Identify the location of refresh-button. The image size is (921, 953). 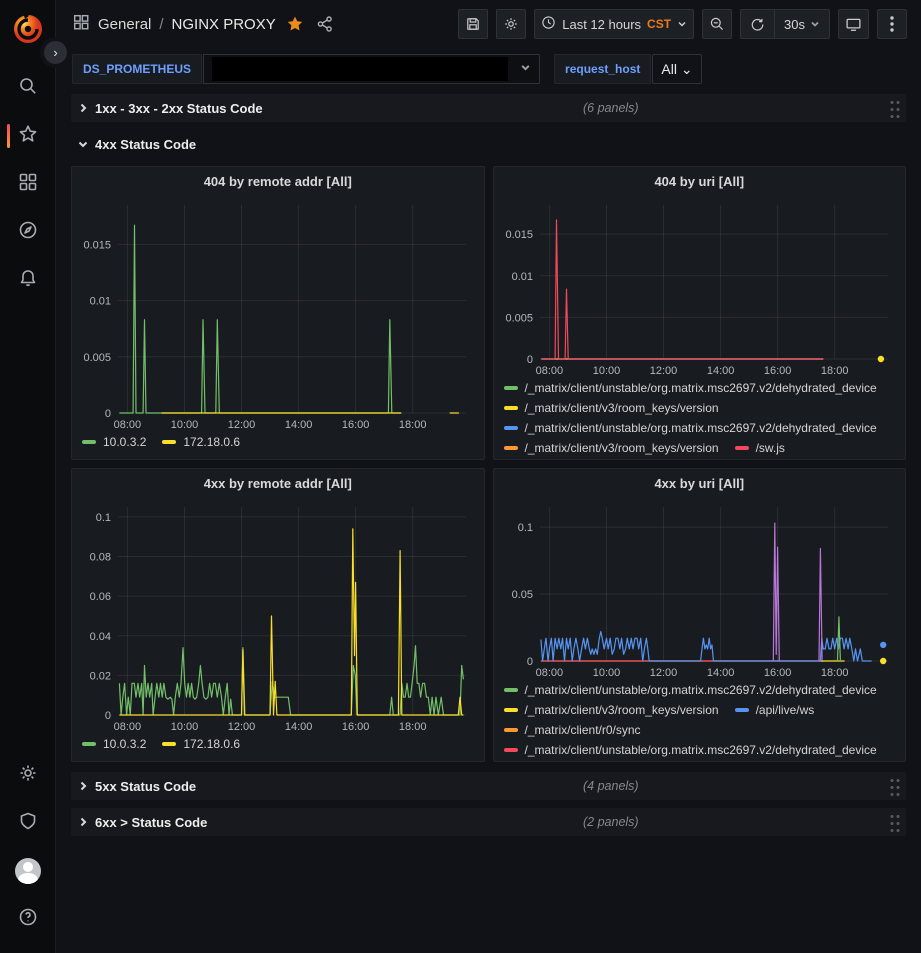
(758, 24).